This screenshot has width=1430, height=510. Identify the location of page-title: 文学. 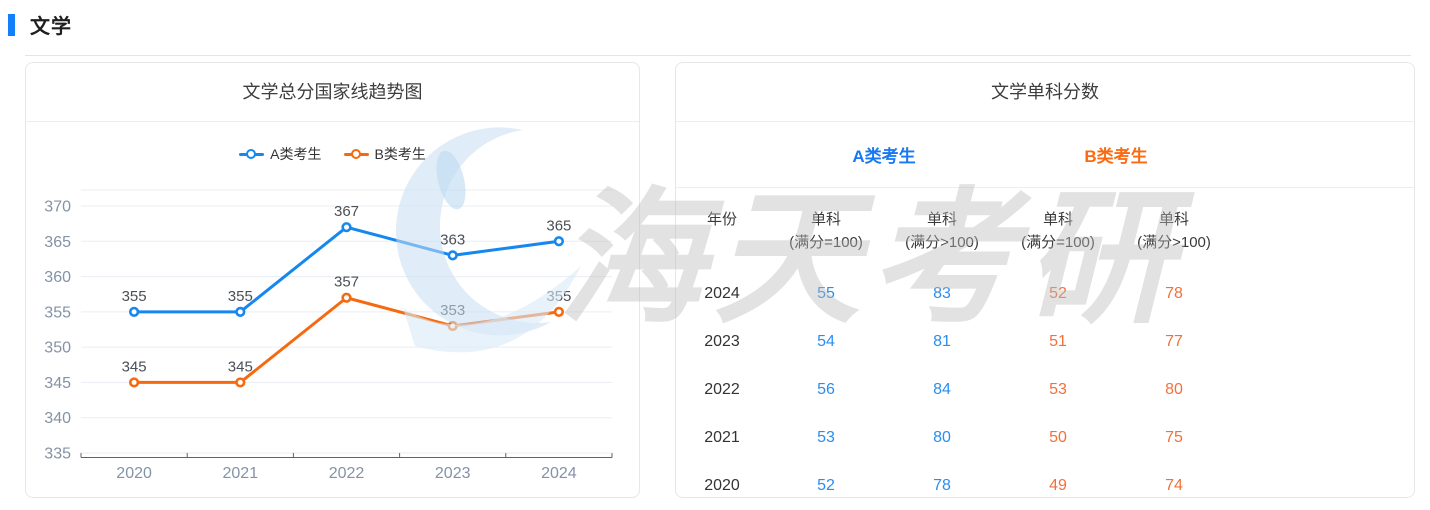
(51, 27).